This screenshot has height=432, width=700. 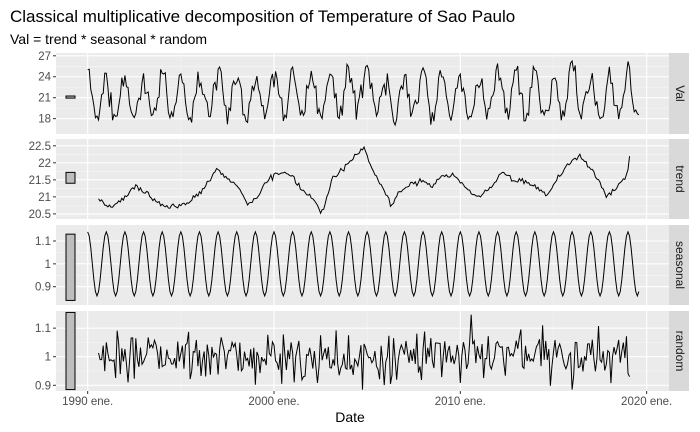 I want to click on x-tick-label: 2010 ene., so click(x=460, y=402).